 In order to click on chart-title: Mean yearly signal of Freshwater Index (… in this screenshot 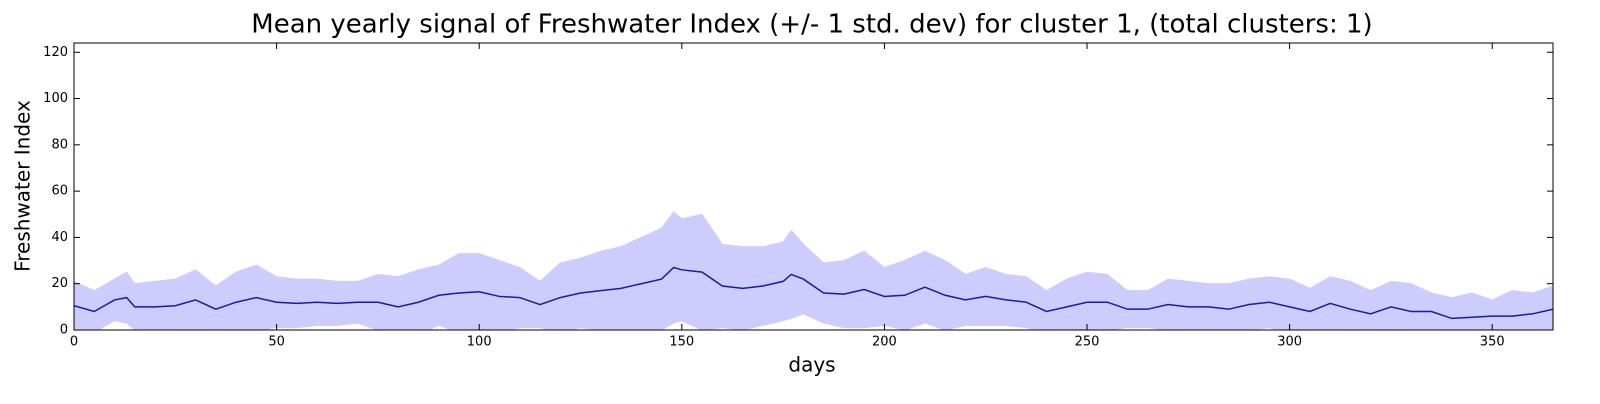, I will do `click(811, 25)`.